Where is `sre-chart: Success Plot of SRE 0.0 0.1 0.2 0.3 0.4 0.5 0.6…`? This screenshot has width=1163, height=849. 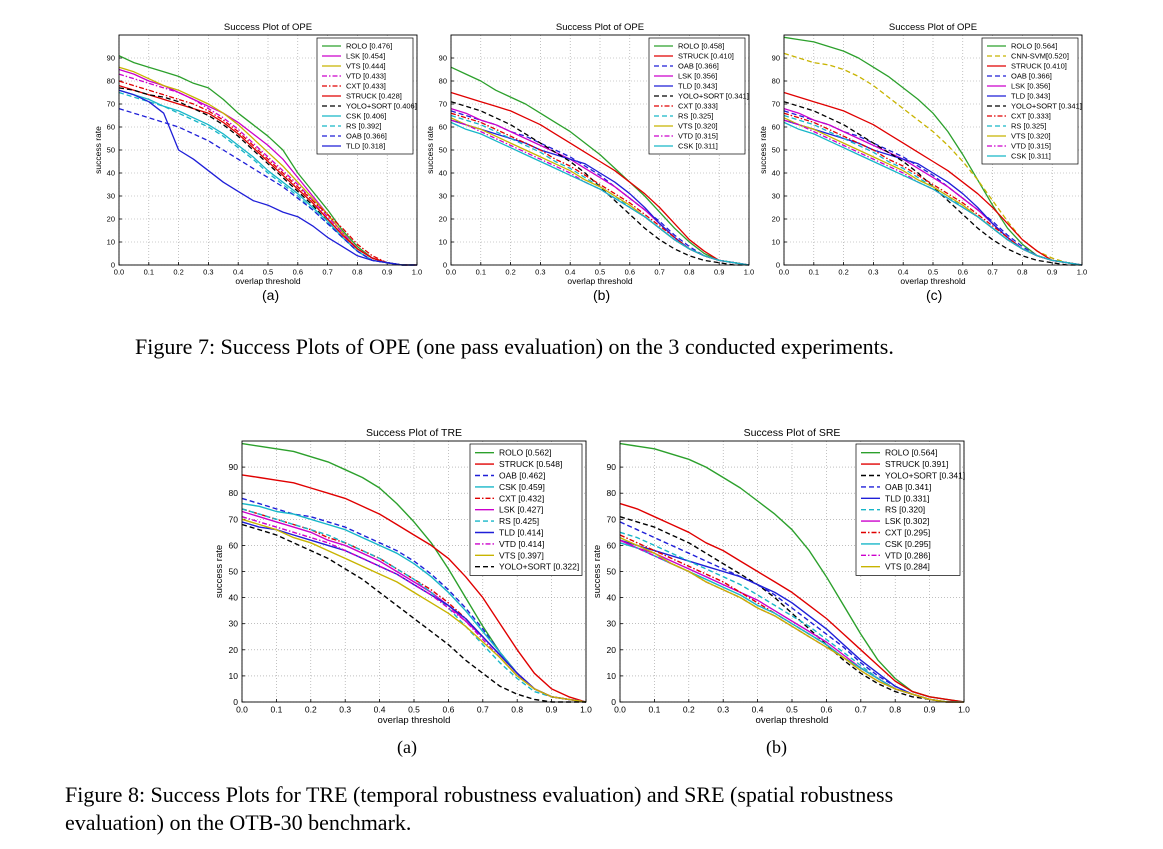 sre-chart: Success Plot of SRE 0.0 0.1 0.2 0.3 0.4 0.5 0.6… is located at coordinates (779, 577).